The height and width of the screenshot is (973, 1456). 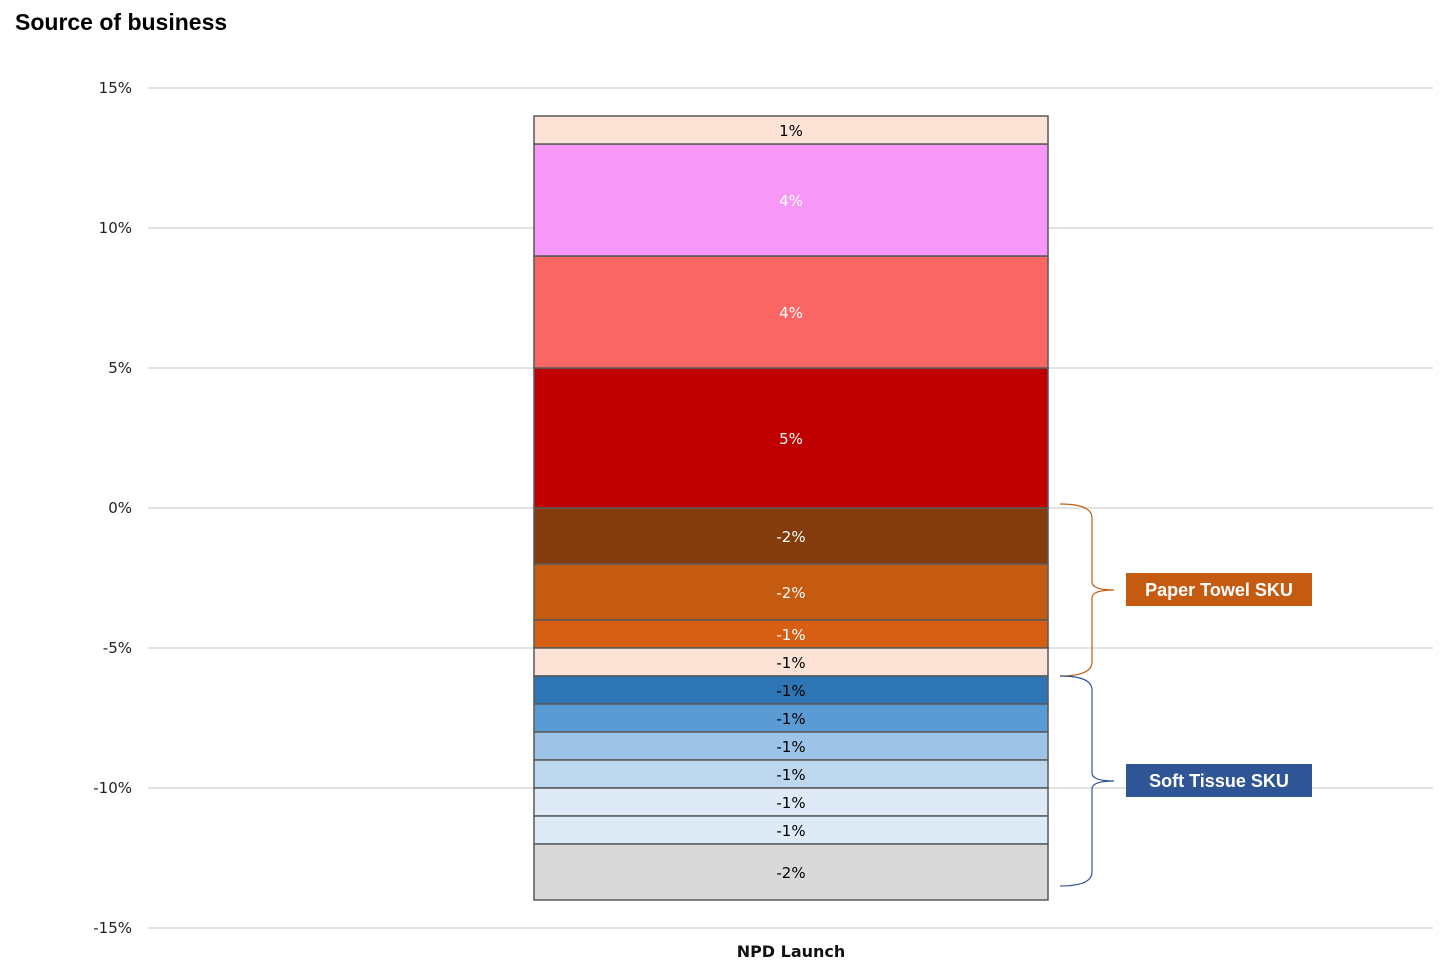 What do you see at coordinates (112, 928) in the screenshot?
I see `y-tick-label: -15%` at bounding box center [112, 928].